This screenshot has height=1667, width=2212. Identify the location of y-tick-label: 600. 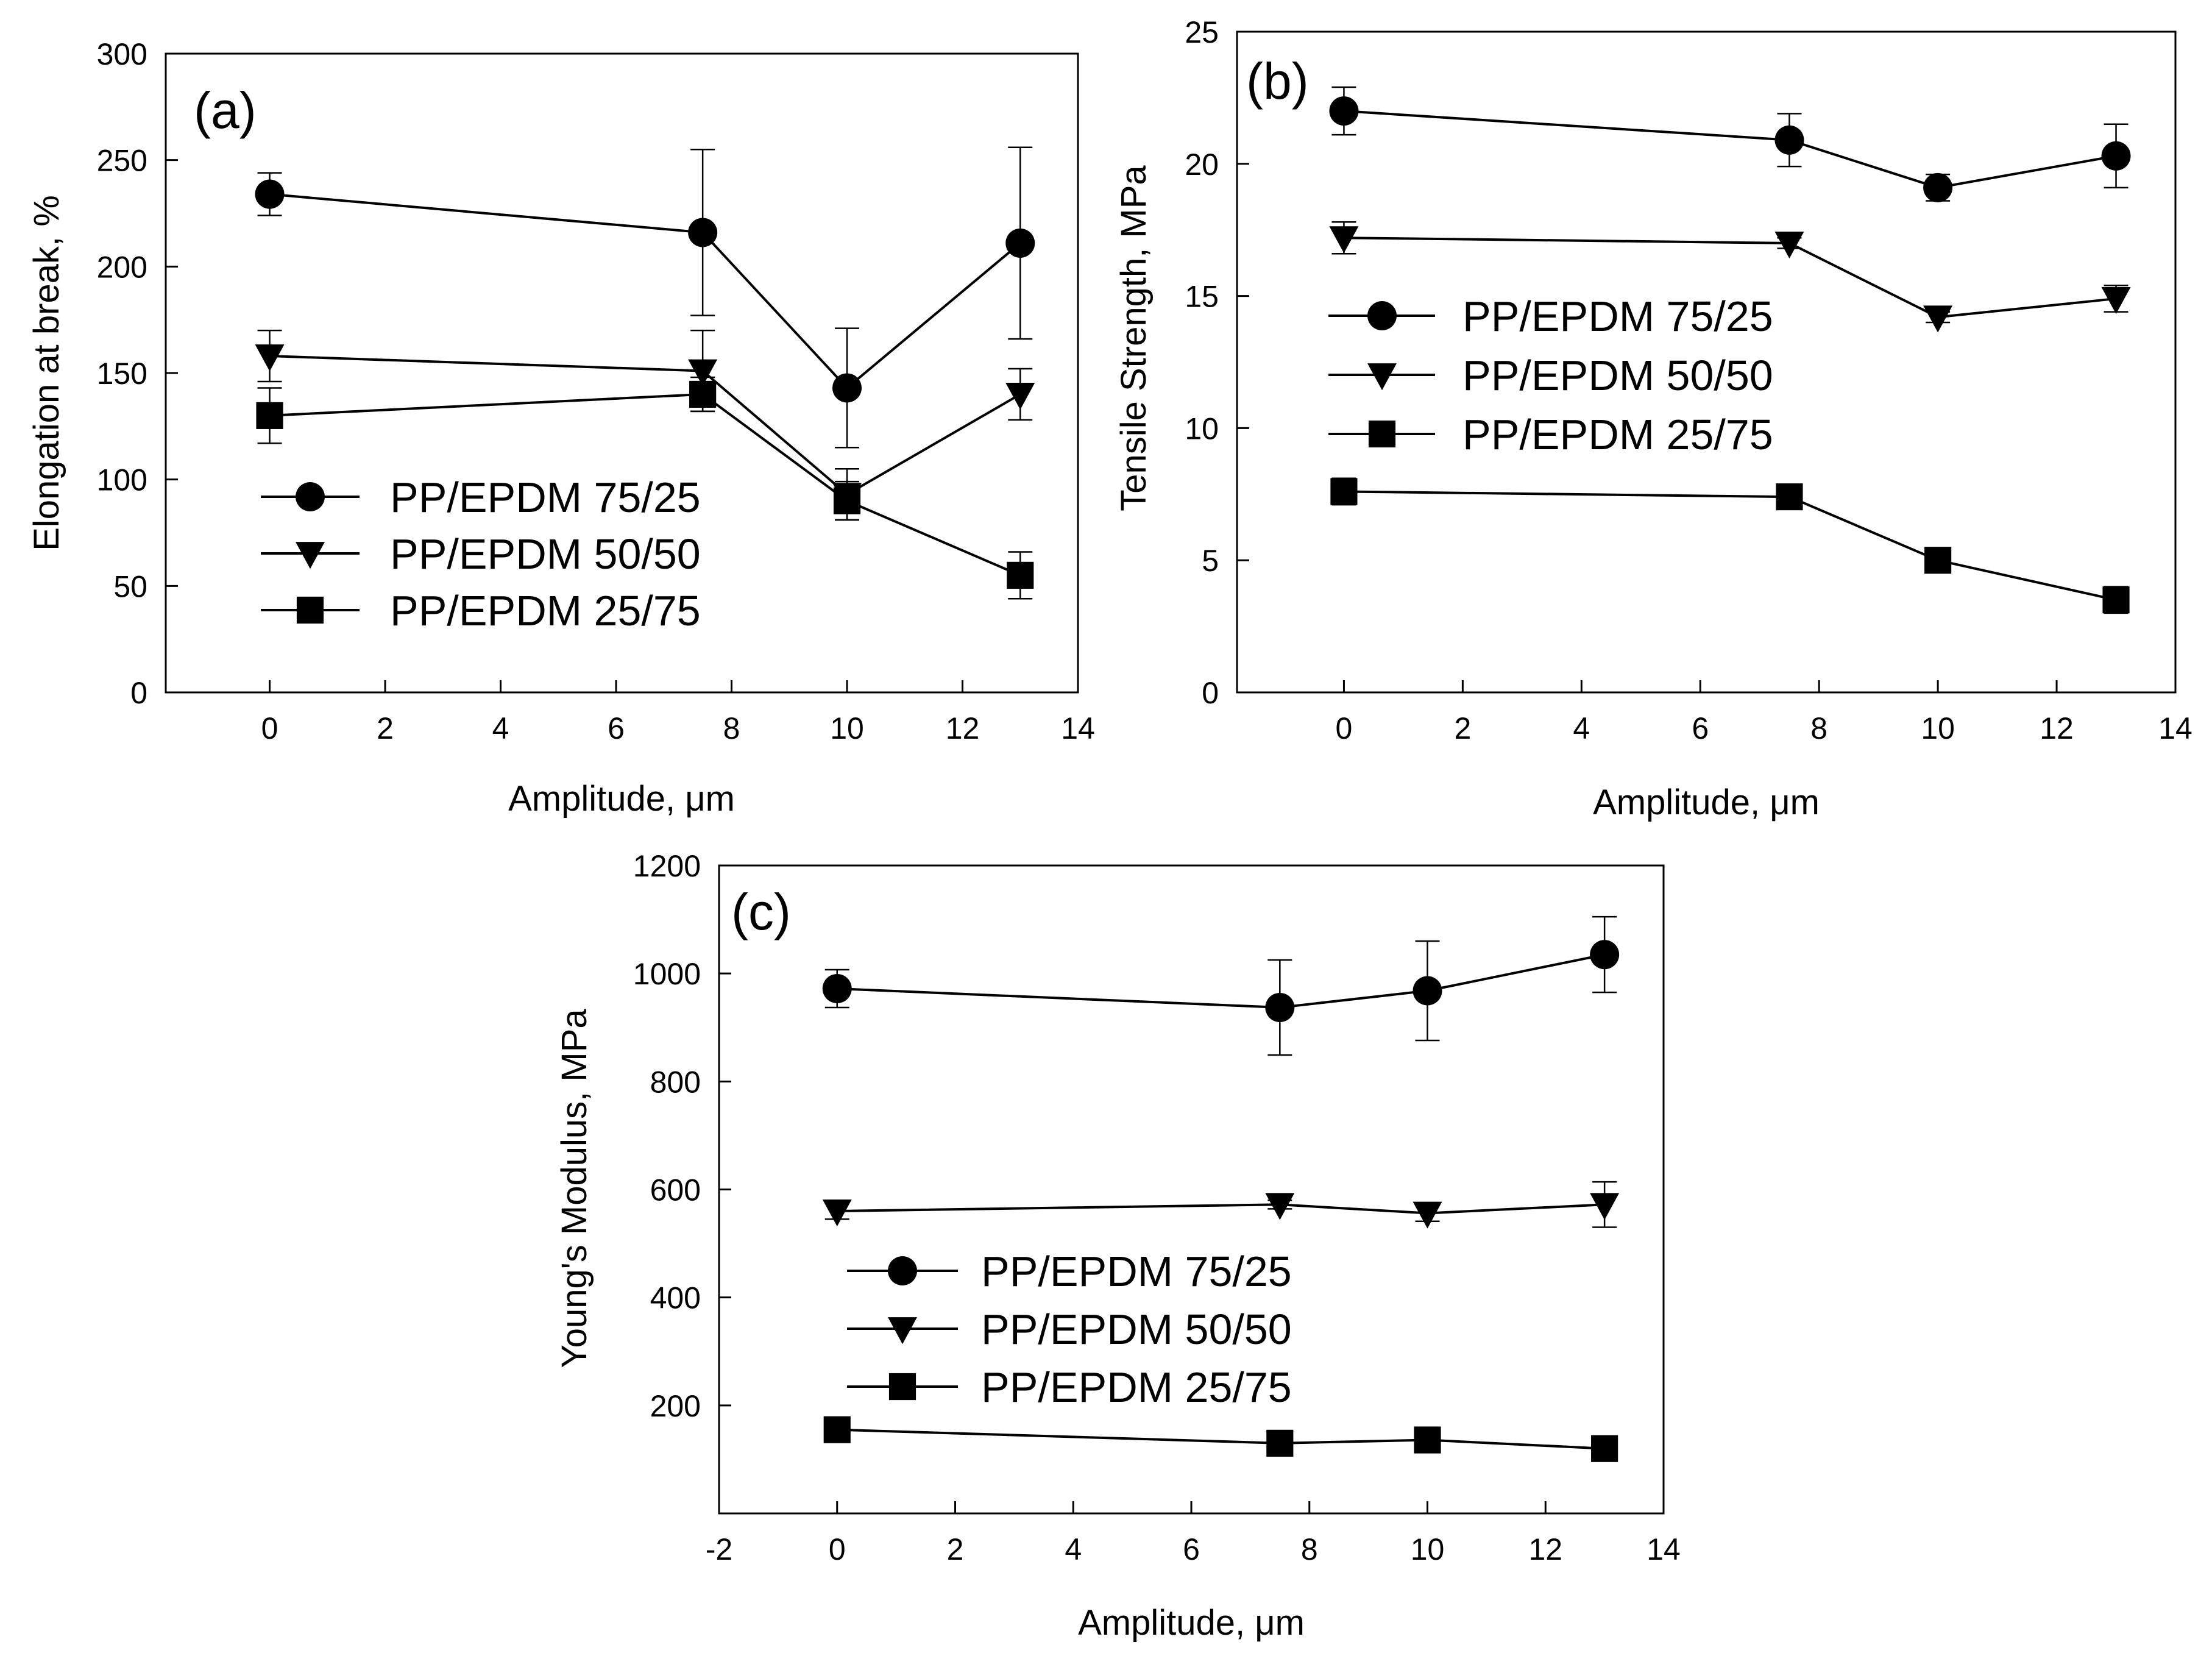
(675, 1190).